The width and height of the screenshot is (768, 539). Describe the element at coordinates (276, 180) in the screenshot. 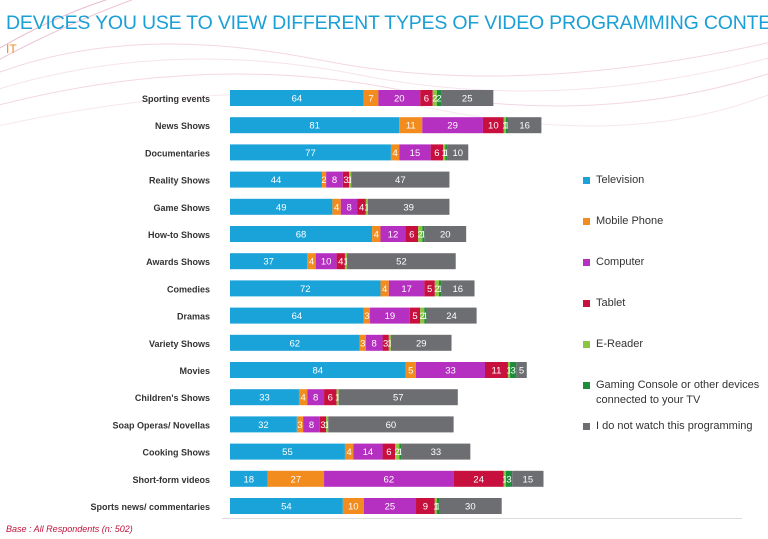

I see `data-label: 44` at that location.